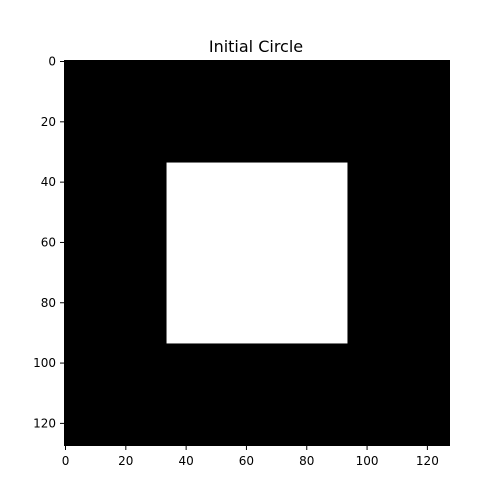 The height and width of the screenshot is (500, 500). I want to click on x-tick-label: 100, so click(367, 461).